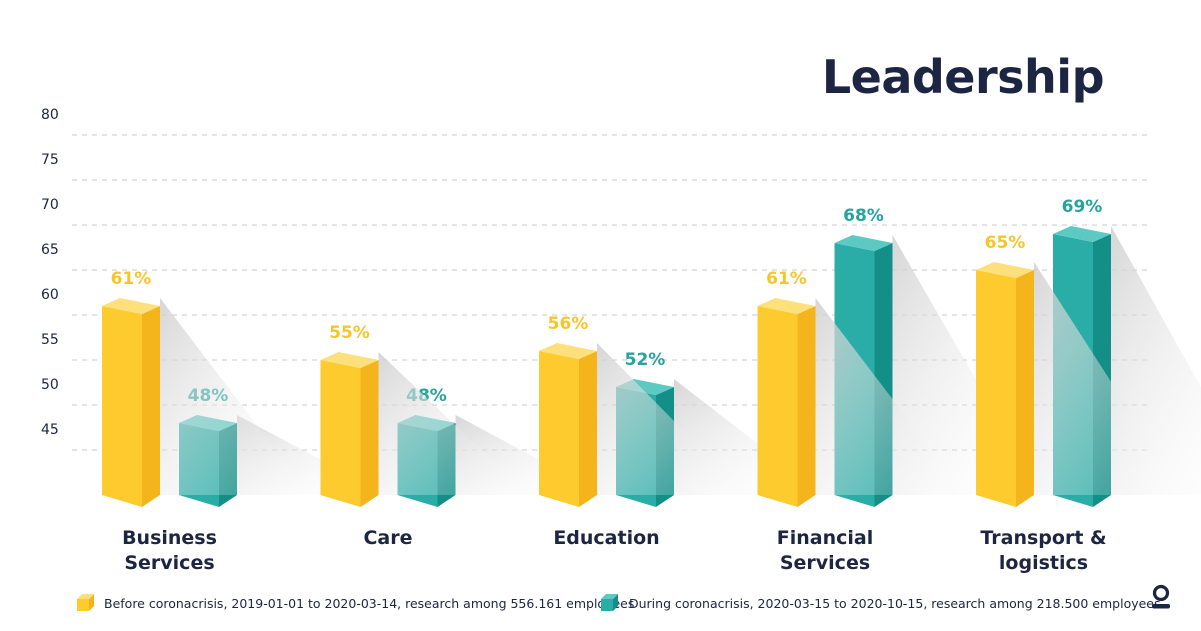  What do you see at coordinates (1043, 550) in the screenshot?
I see `x-category-label: Transport & logistics` at bounding box center [1043, 550].